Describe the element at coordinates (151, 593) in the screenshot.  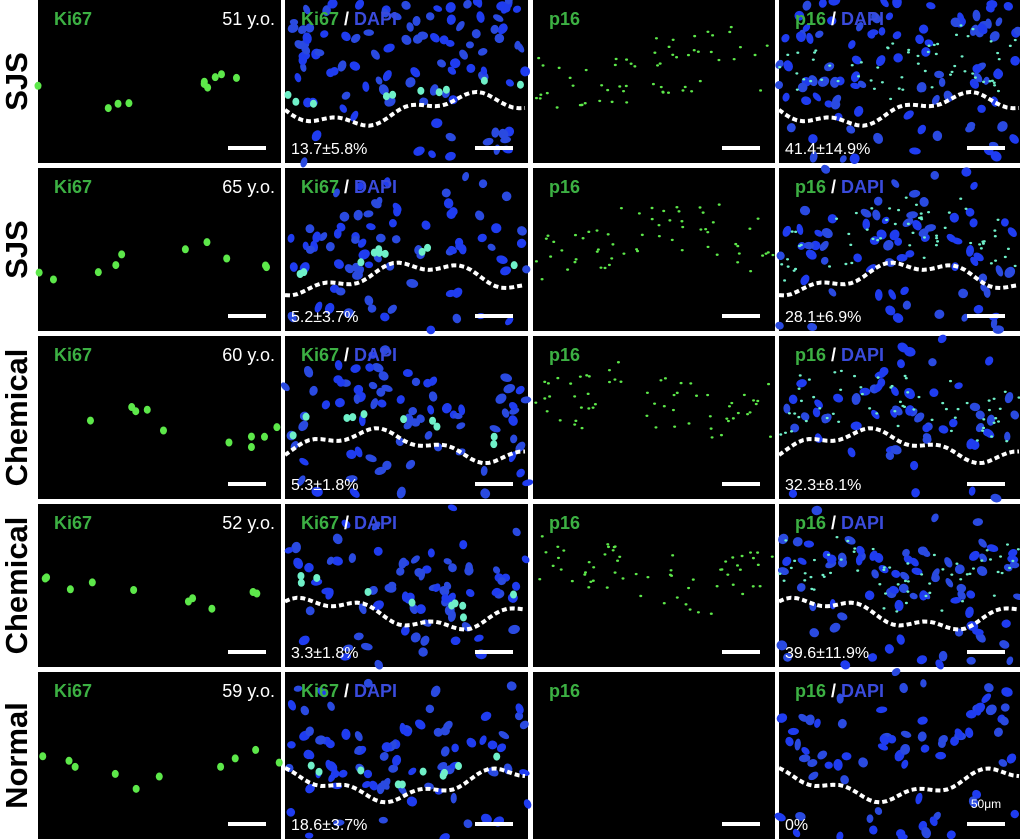
I see `panel-content` at that location.